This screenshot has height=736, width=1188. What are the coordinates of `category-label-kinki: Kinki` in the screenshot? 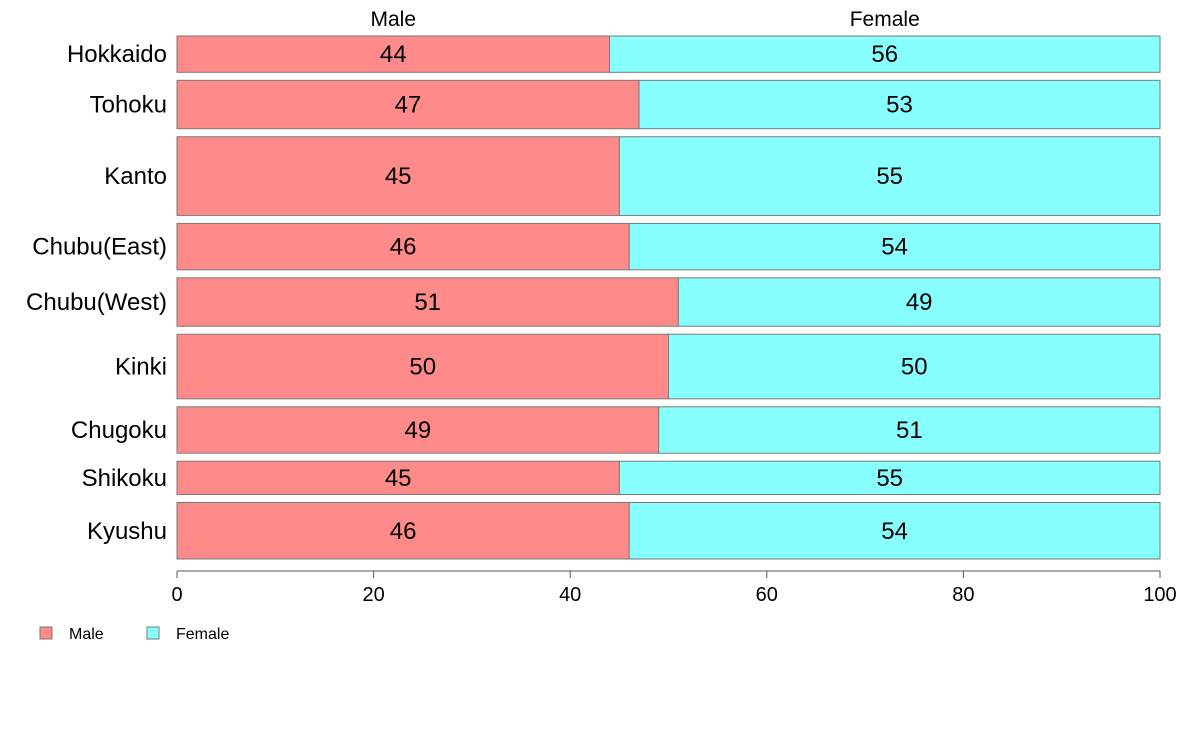 It's located at (141, 367).